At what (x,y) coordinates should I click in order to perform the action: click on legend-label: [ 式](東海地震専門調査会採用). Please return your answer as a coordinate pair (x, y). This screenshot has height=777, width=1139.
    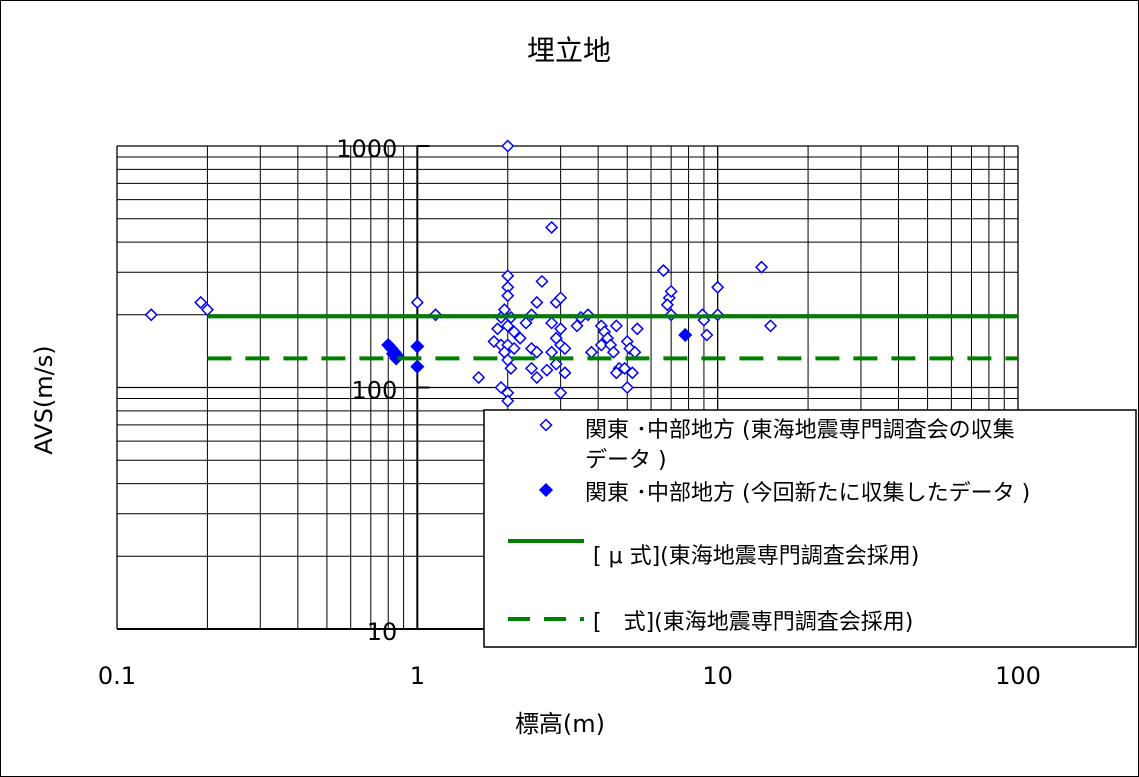
    Looking at the image, I should click on (753, 622).